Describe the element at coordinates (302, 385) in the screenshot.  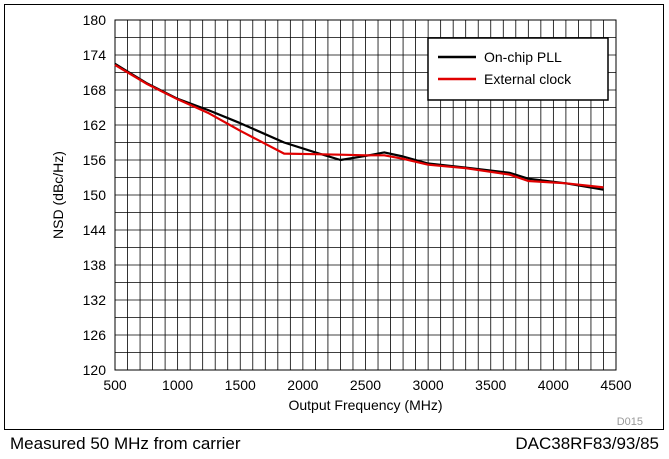
I see `x-tick-label: 2000` at that location.